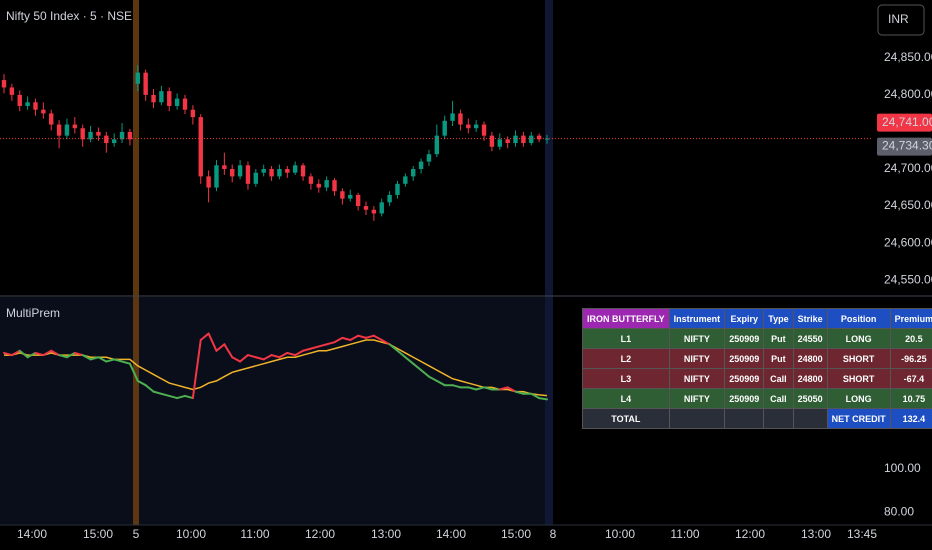  What do you see at coordinates (862, 534) in the screenshot?
I see `x-tick-label: 13:45` at bounding box center [862, 534].